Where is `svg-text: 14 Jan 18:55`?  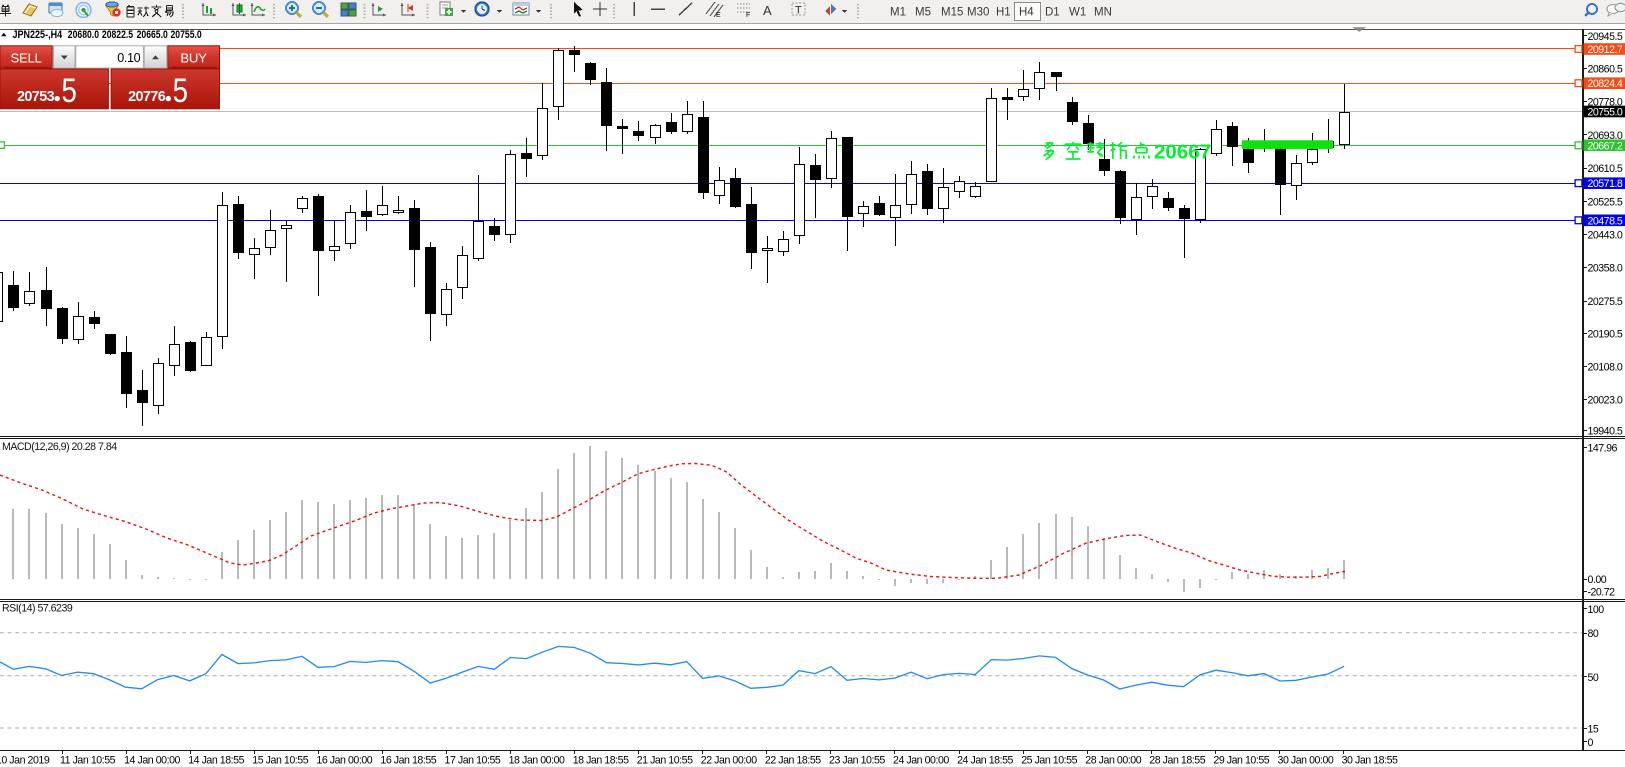 svg-text: 14 Jan 18:55 is located at coordinates (216, 761).